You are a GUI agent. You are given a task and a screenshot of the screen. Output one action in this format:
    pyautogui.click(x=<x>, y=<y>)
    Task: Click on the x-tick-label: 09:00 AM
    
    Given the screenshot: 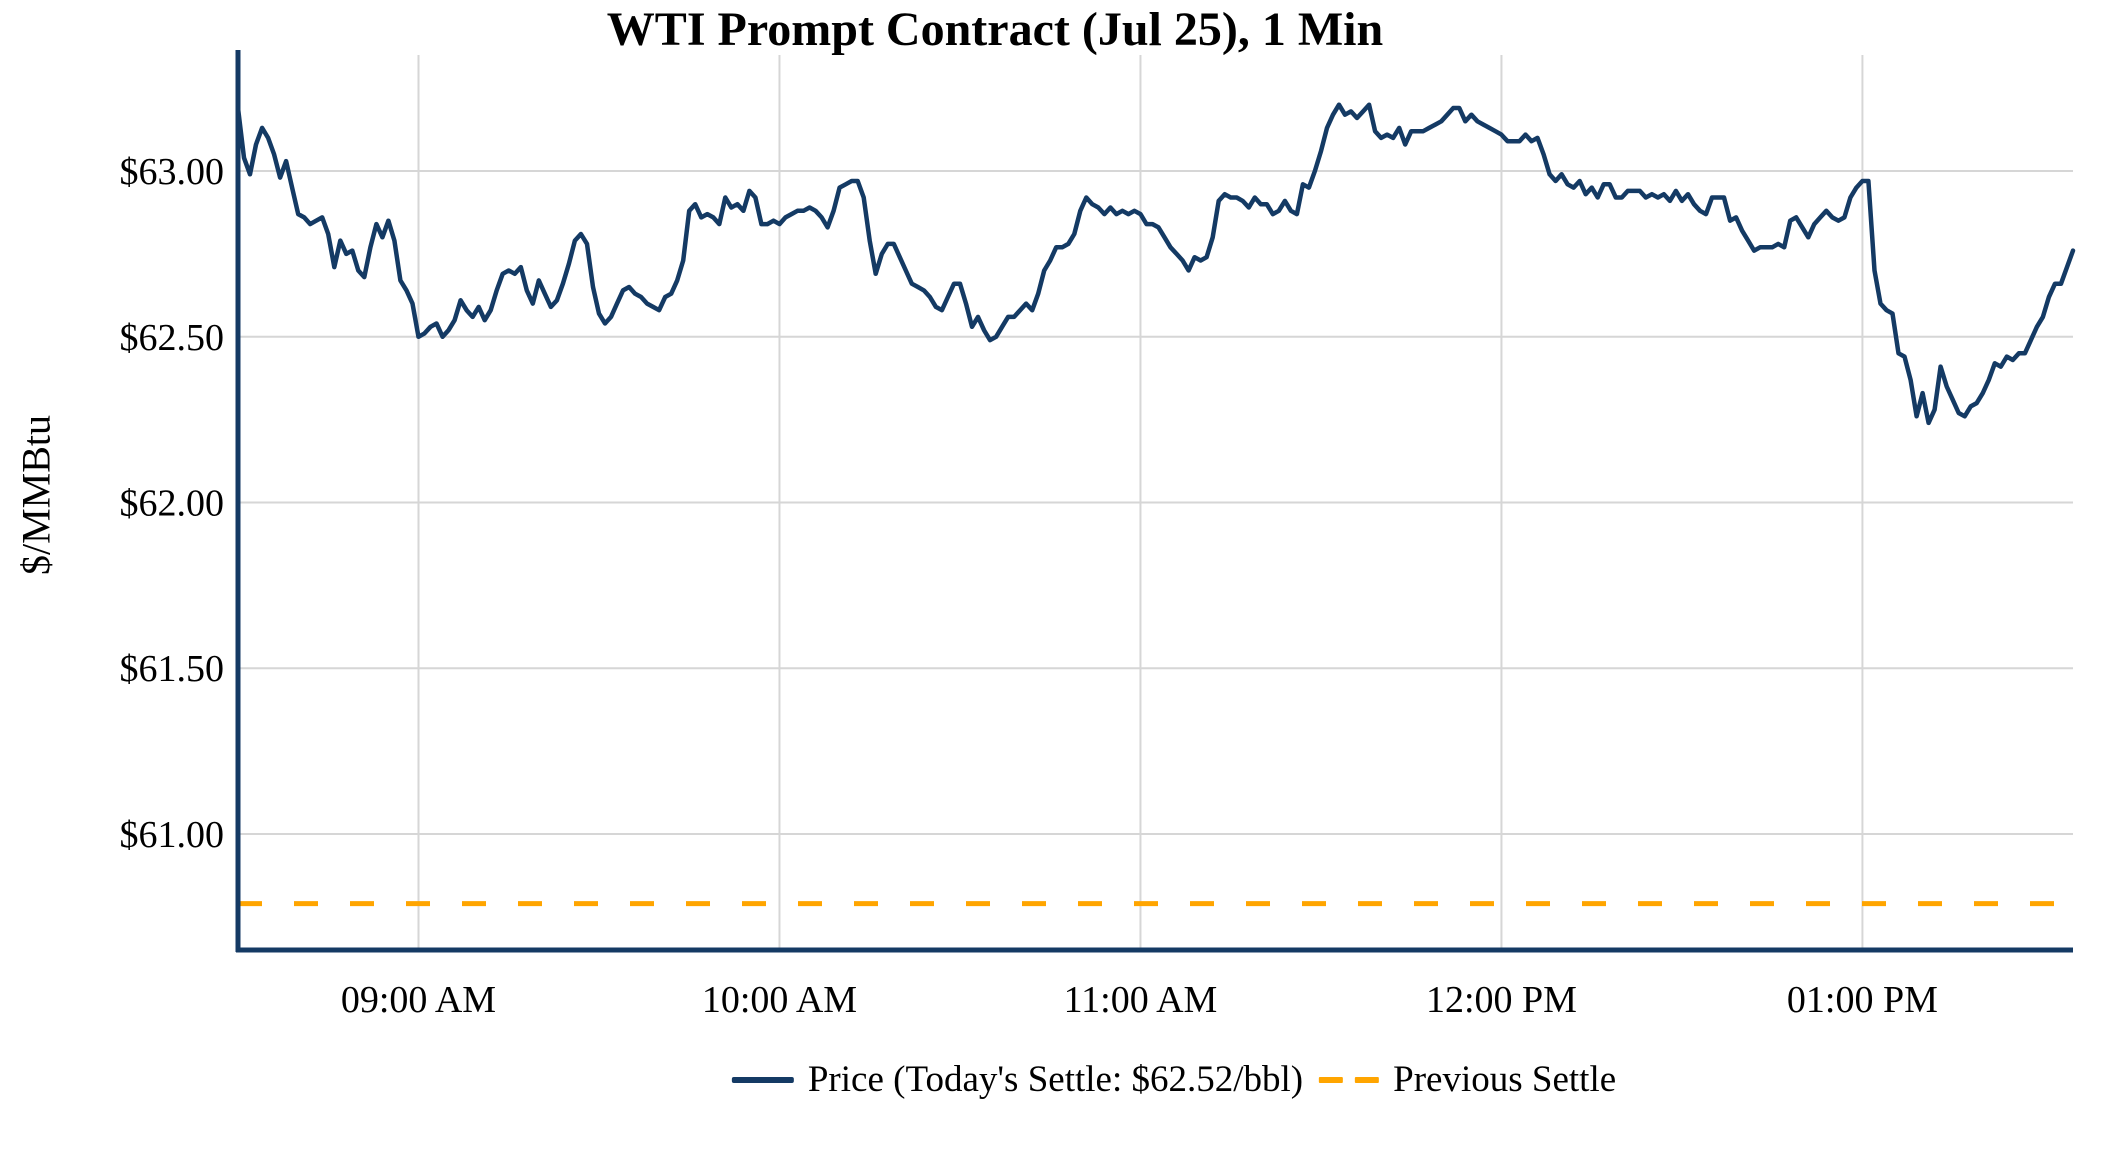 What is the action you would take?
    pyautogui.click(x=418, y=1000)
    